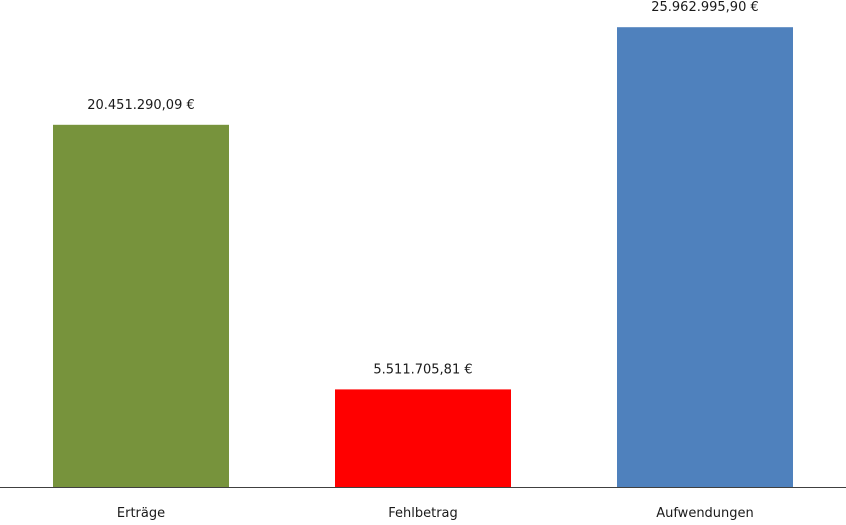  Describe the element at coordinates (423, 513) in the screenshot. I see `x-tick-label-fehlbetrag: Fehlbetrag` at that location.